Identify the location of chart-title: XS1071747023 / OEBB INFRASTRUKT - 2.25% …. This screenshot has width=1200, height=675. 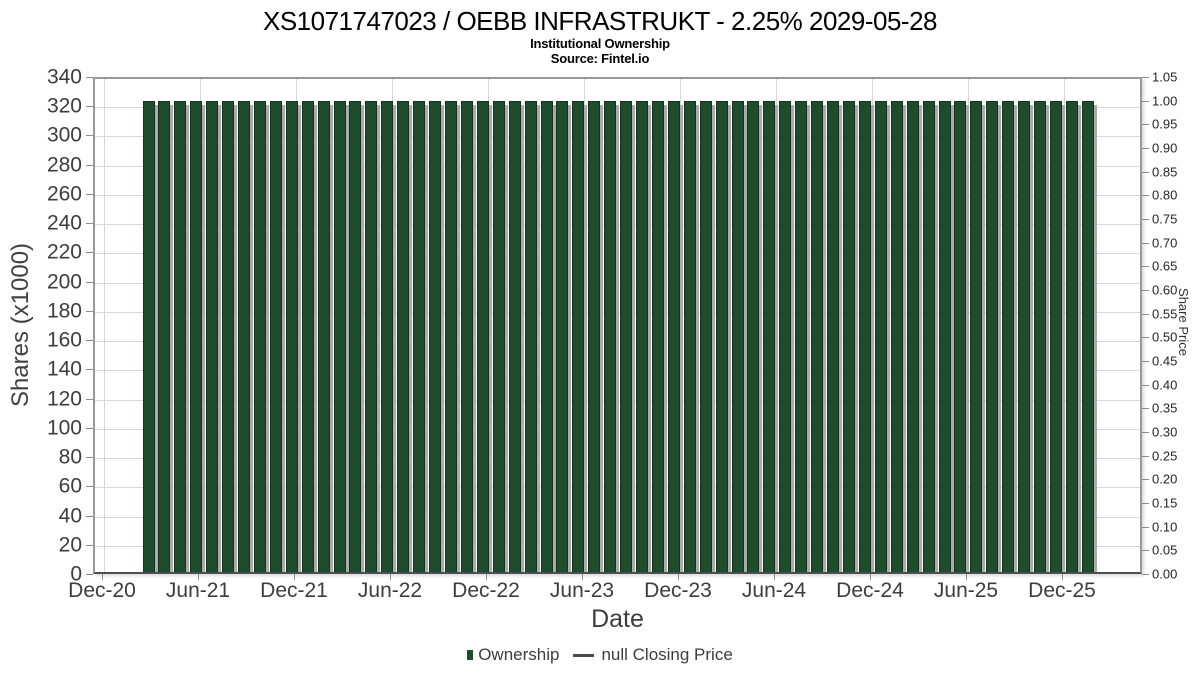
(600, 21).